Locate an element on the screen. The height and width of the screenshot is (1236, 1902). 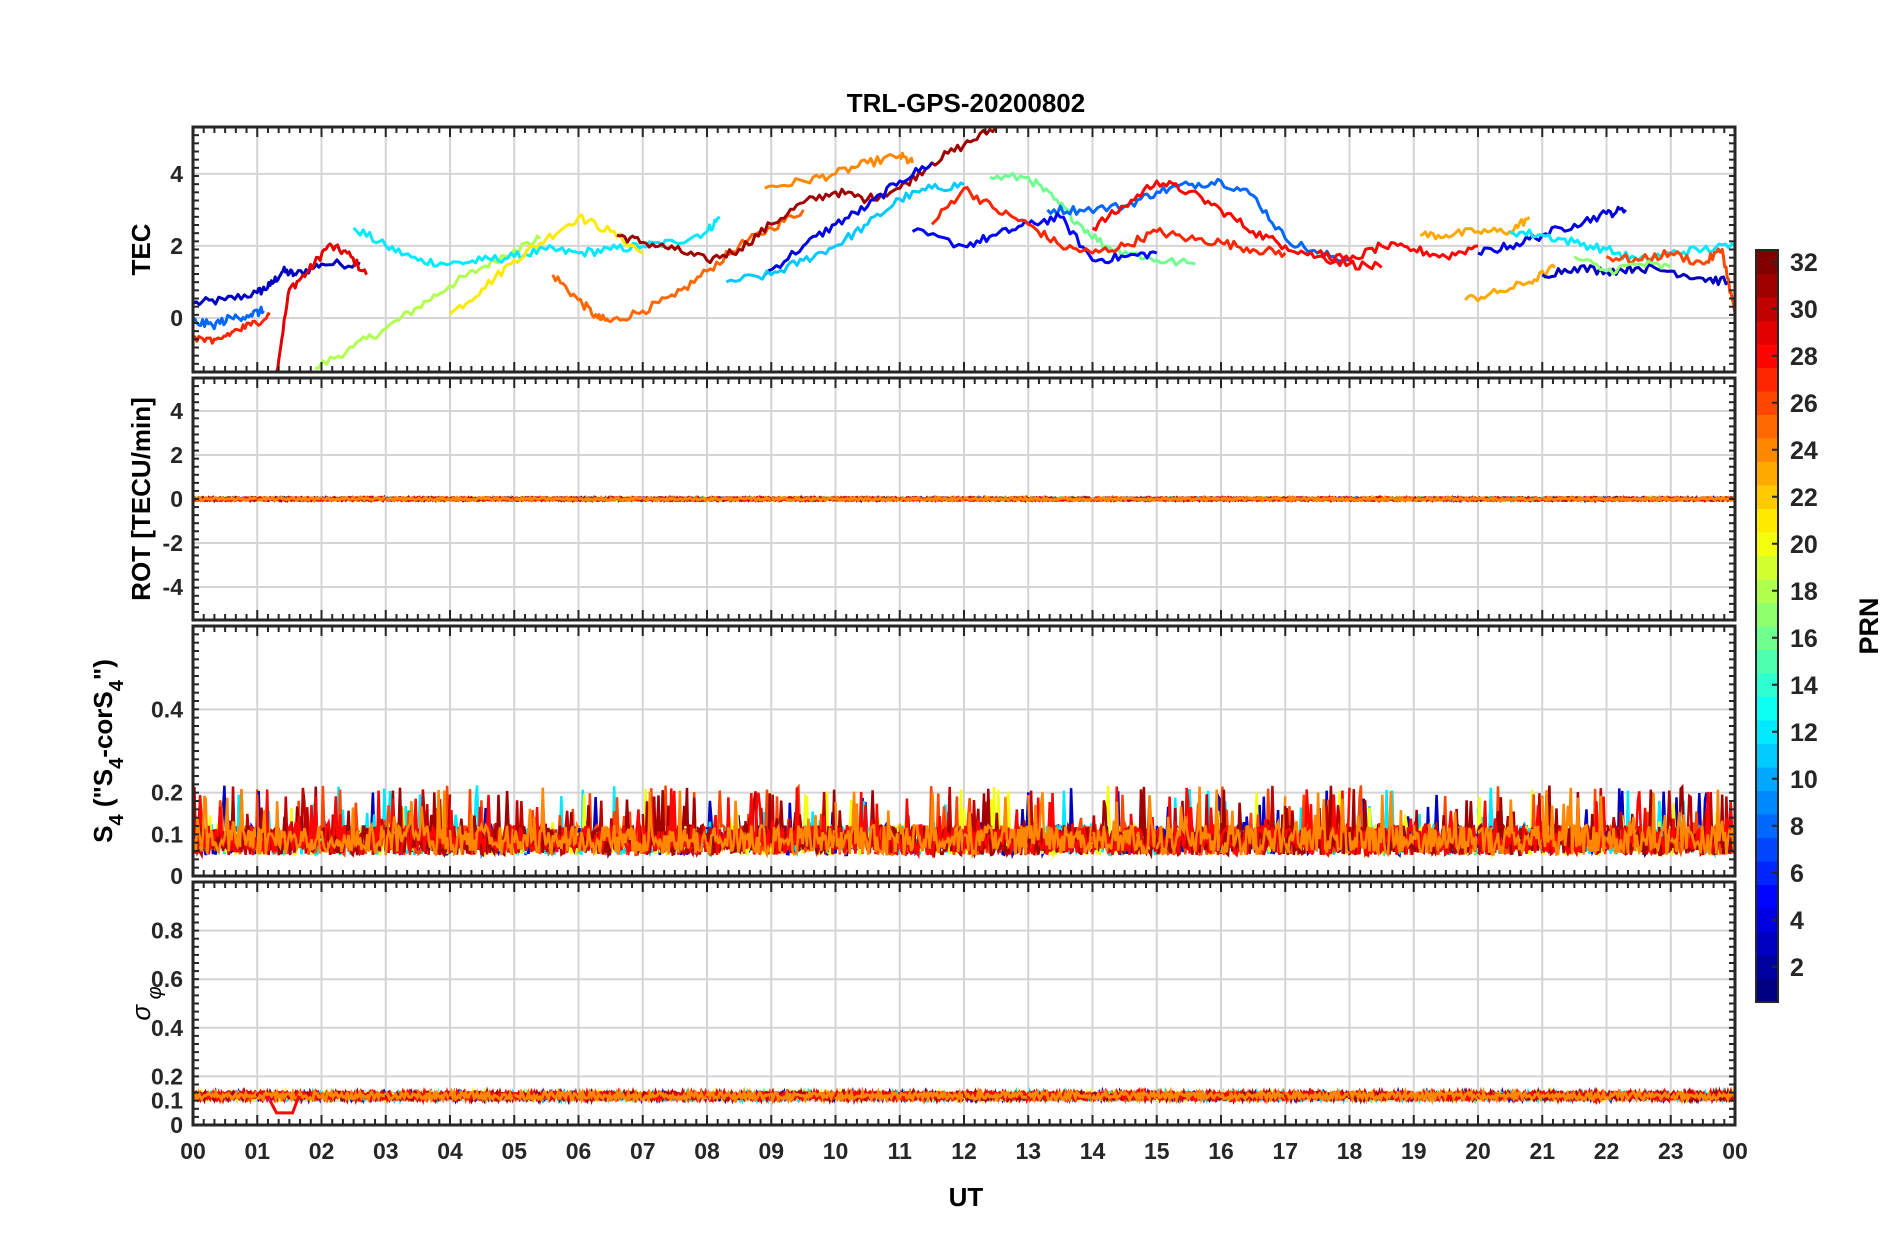
x-tick-label: 14 is located at coordinates (1093, 1151).